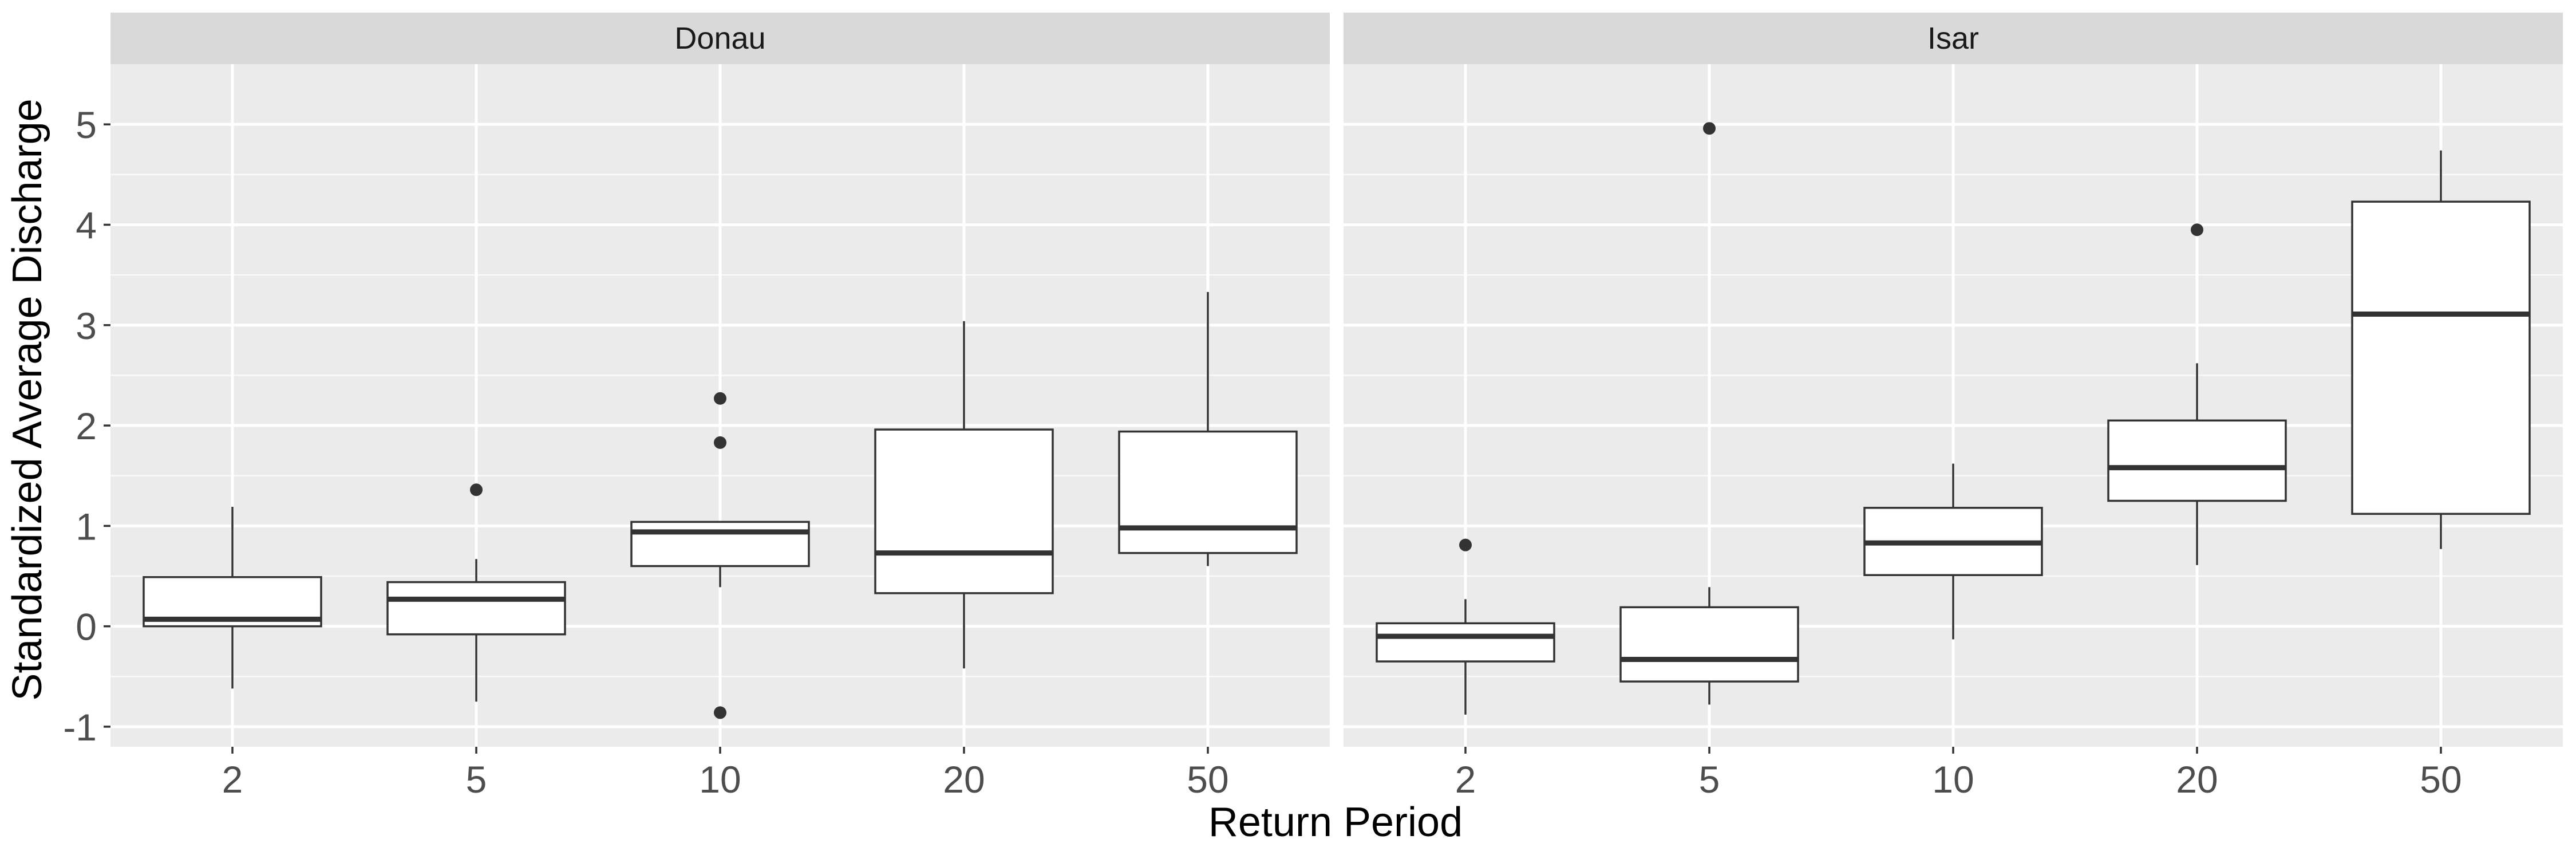  I want to click on y-tick-label: -1, so click(80, 727).